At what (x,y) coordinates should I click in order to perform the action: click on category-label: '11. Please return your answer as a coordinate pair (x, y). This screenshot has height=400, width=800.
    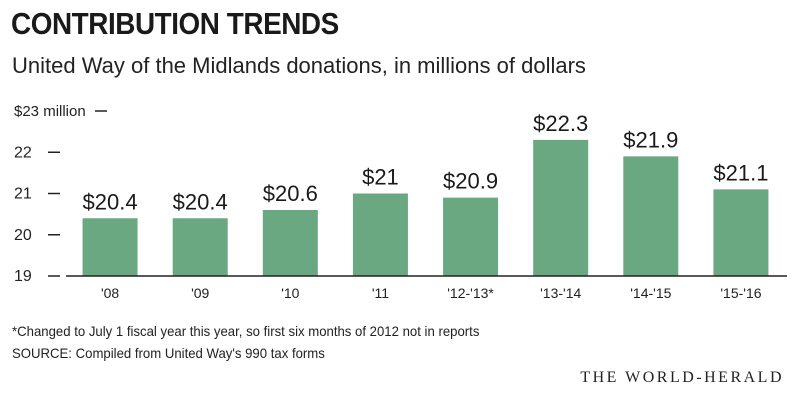
    Looking at the image, I should click on (380, 293).